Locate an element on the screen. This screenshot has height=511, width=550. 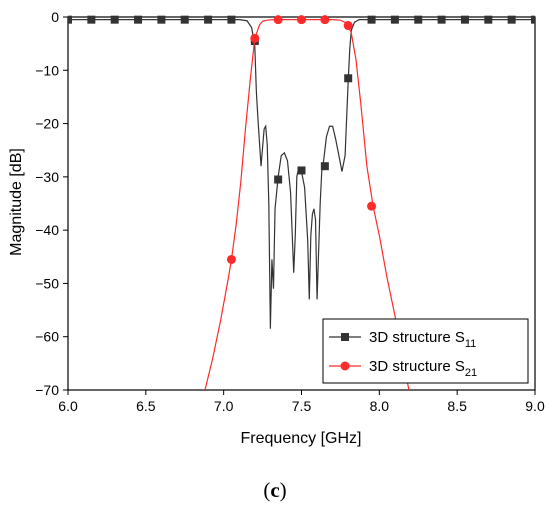
figure-caption: (c) is located at coordinates (275, 490).